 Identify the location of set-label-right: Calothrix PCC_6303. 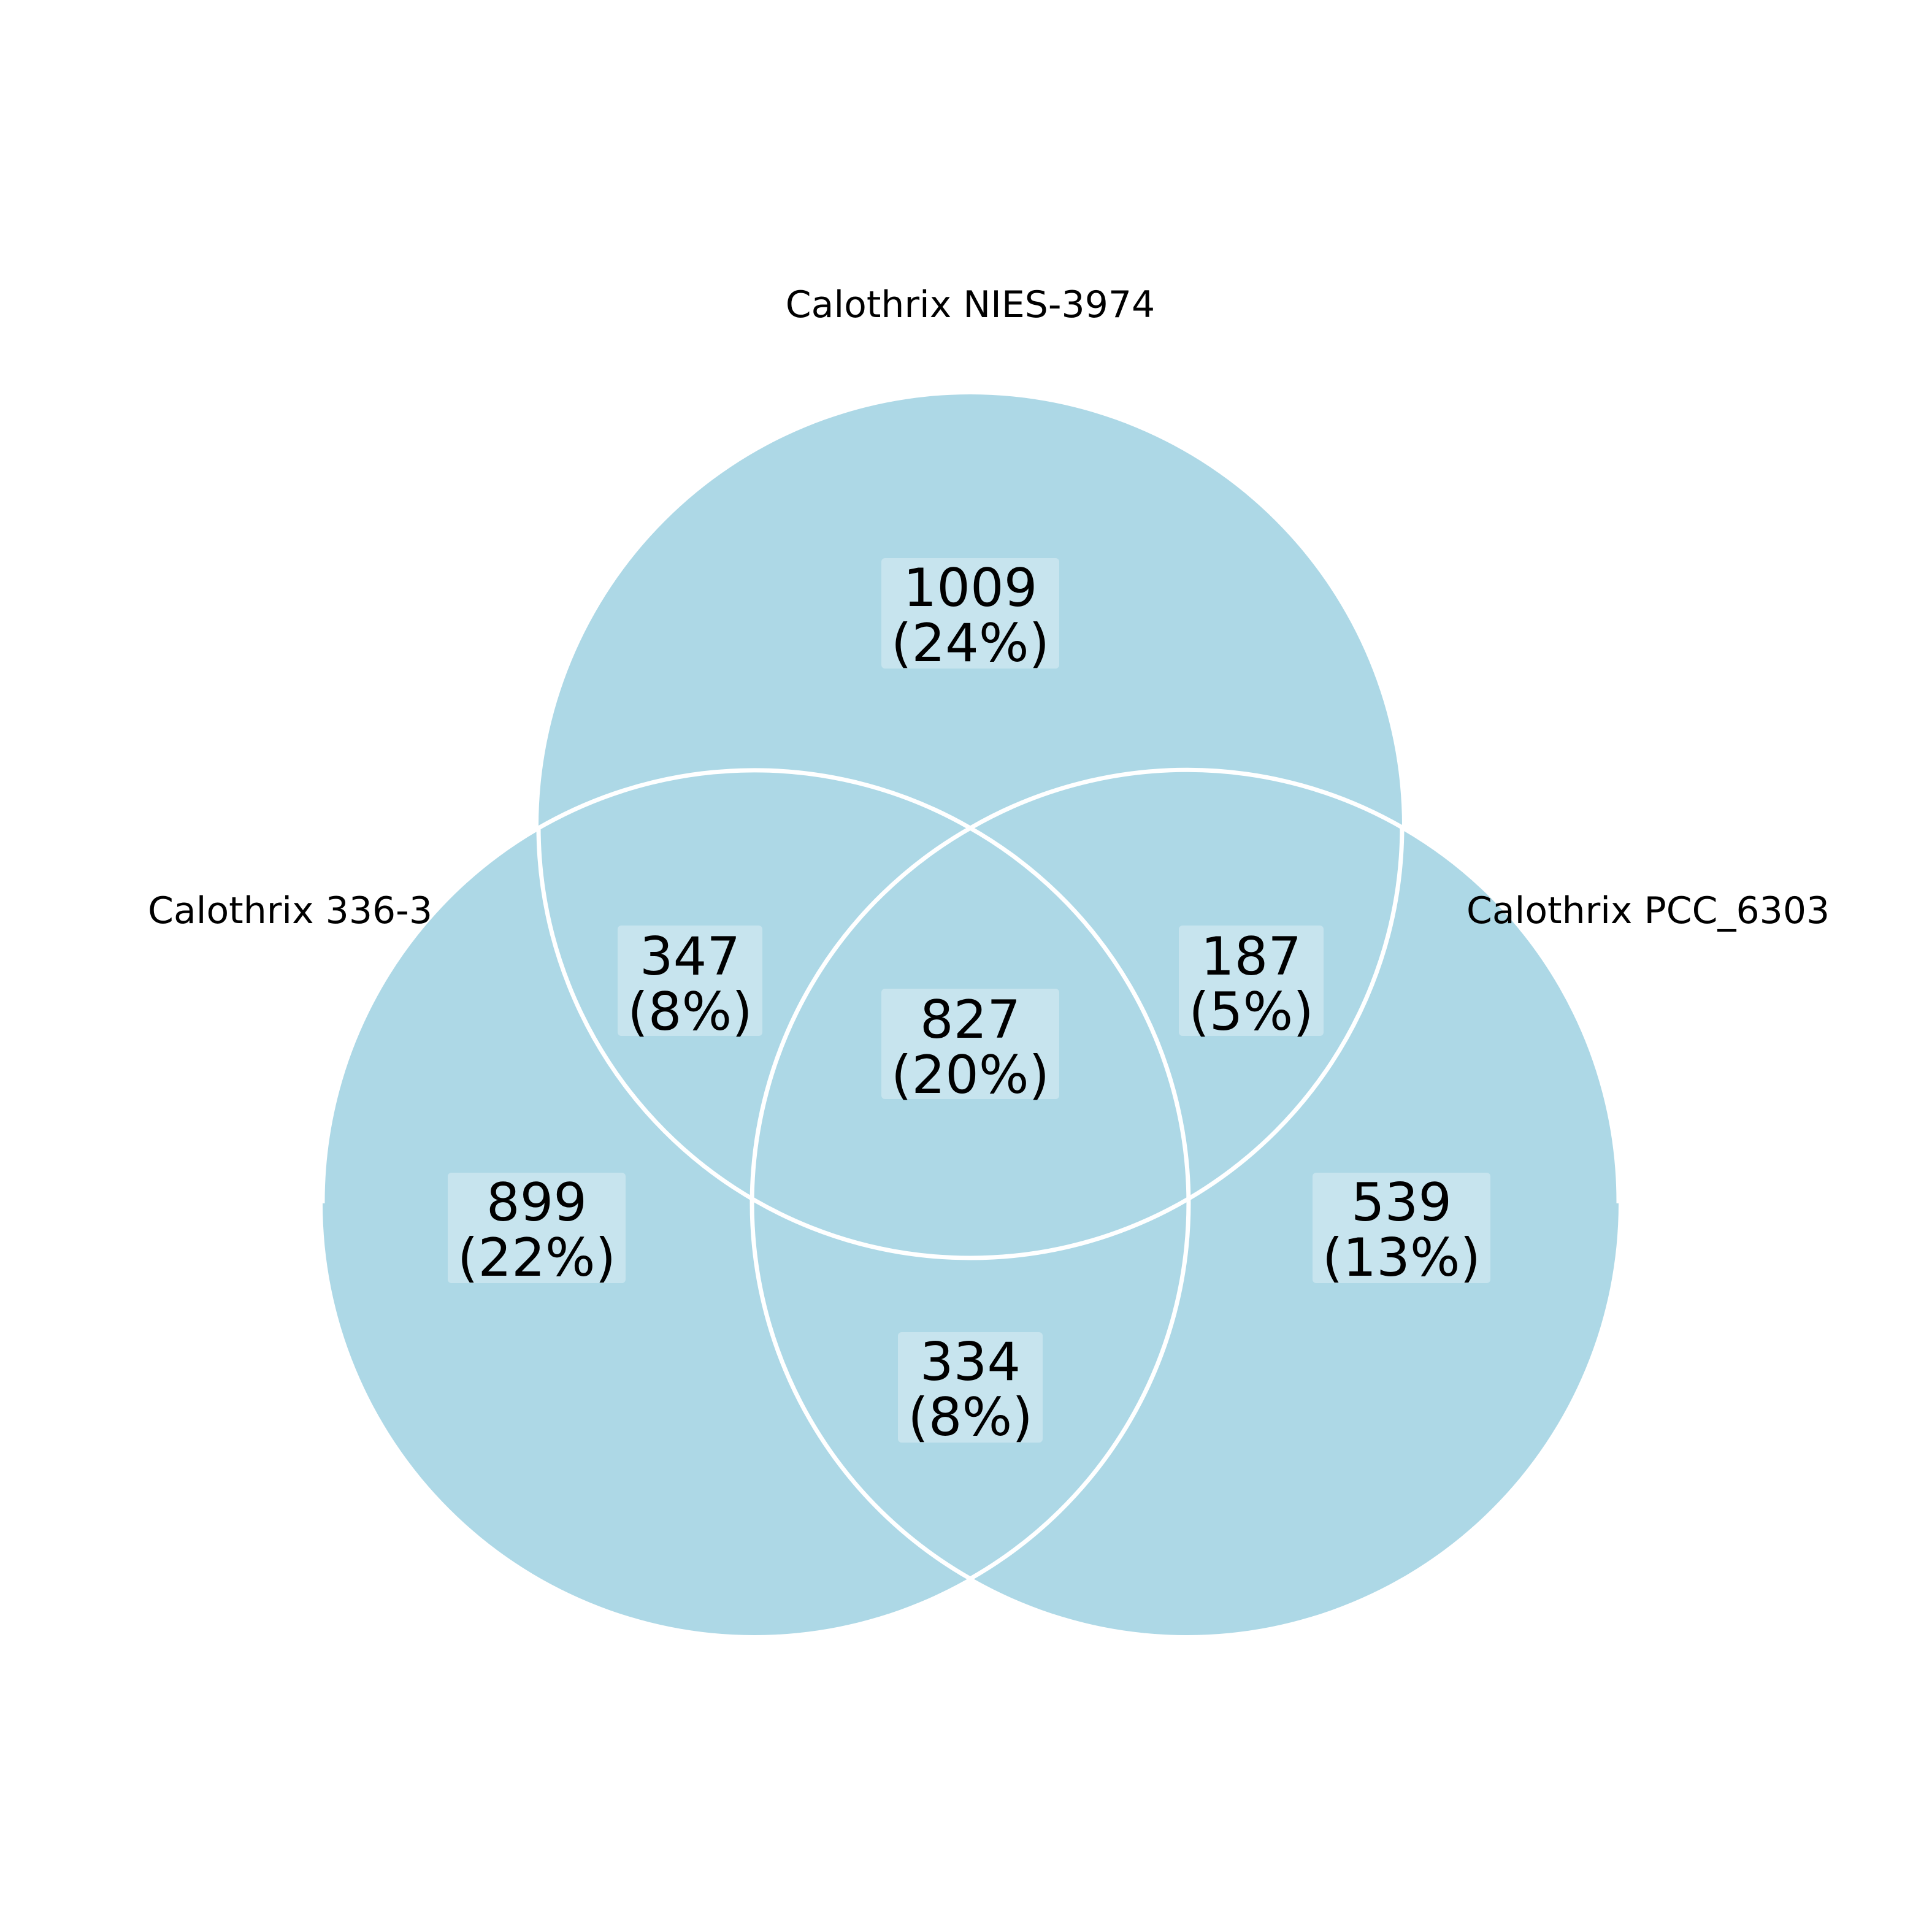
(1648, 910).